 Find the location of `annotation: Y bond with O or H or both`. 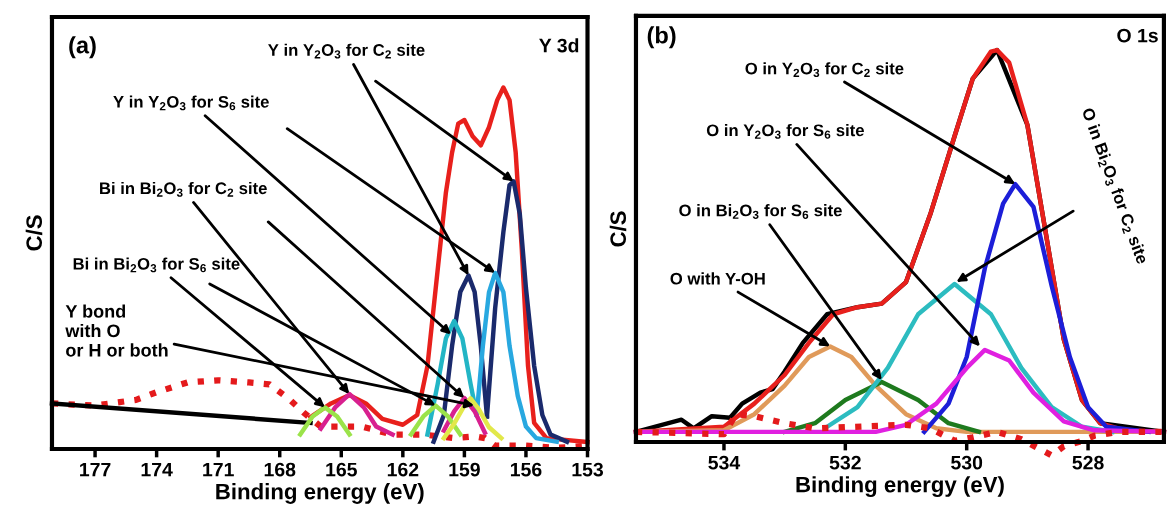

annotation: Y bond with O or H or both is located at coordinates (116, 330).